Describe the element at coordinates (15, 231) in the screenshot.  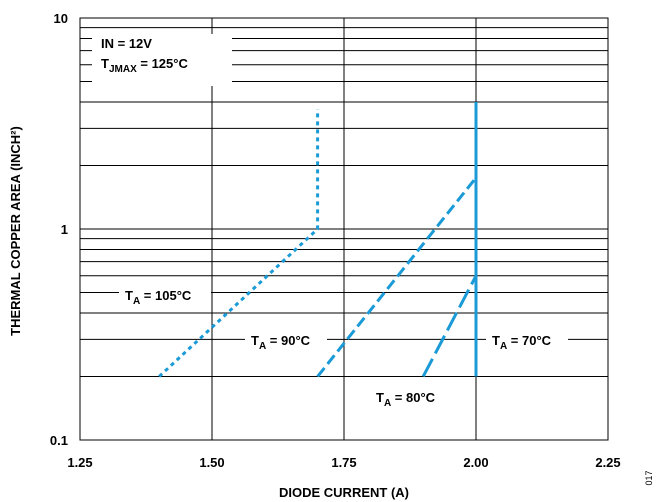
I see `y-axis-title: THERMAL COPPER AREA (INCH²)` at that location.